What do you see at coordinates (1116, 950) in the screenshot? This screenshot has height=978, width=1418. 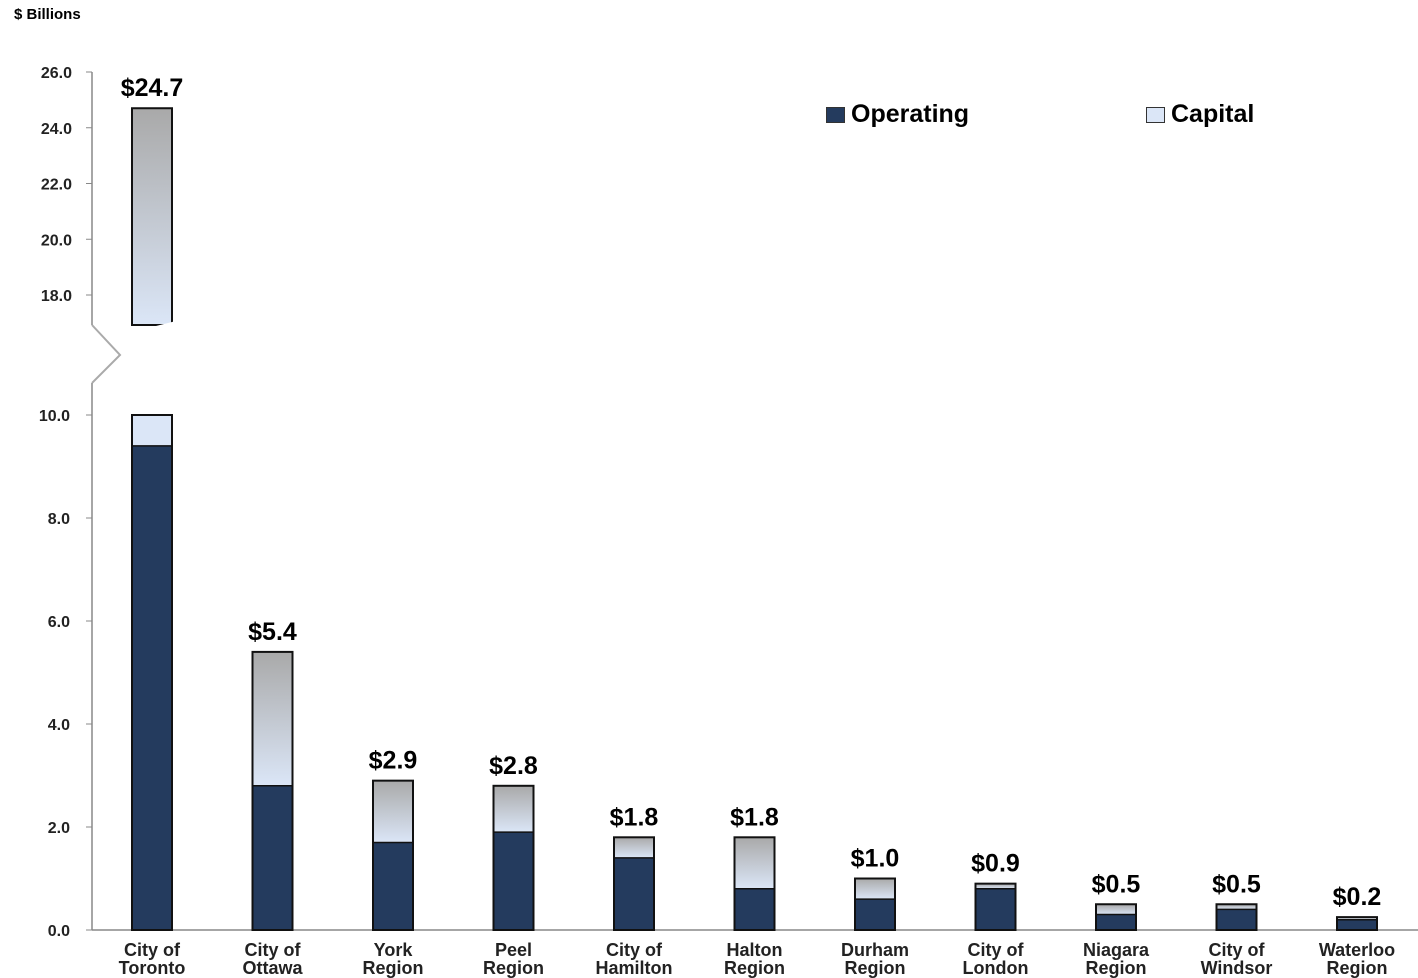 I see `x-tick-label: Niagara` at bounding box center [1116, 950].